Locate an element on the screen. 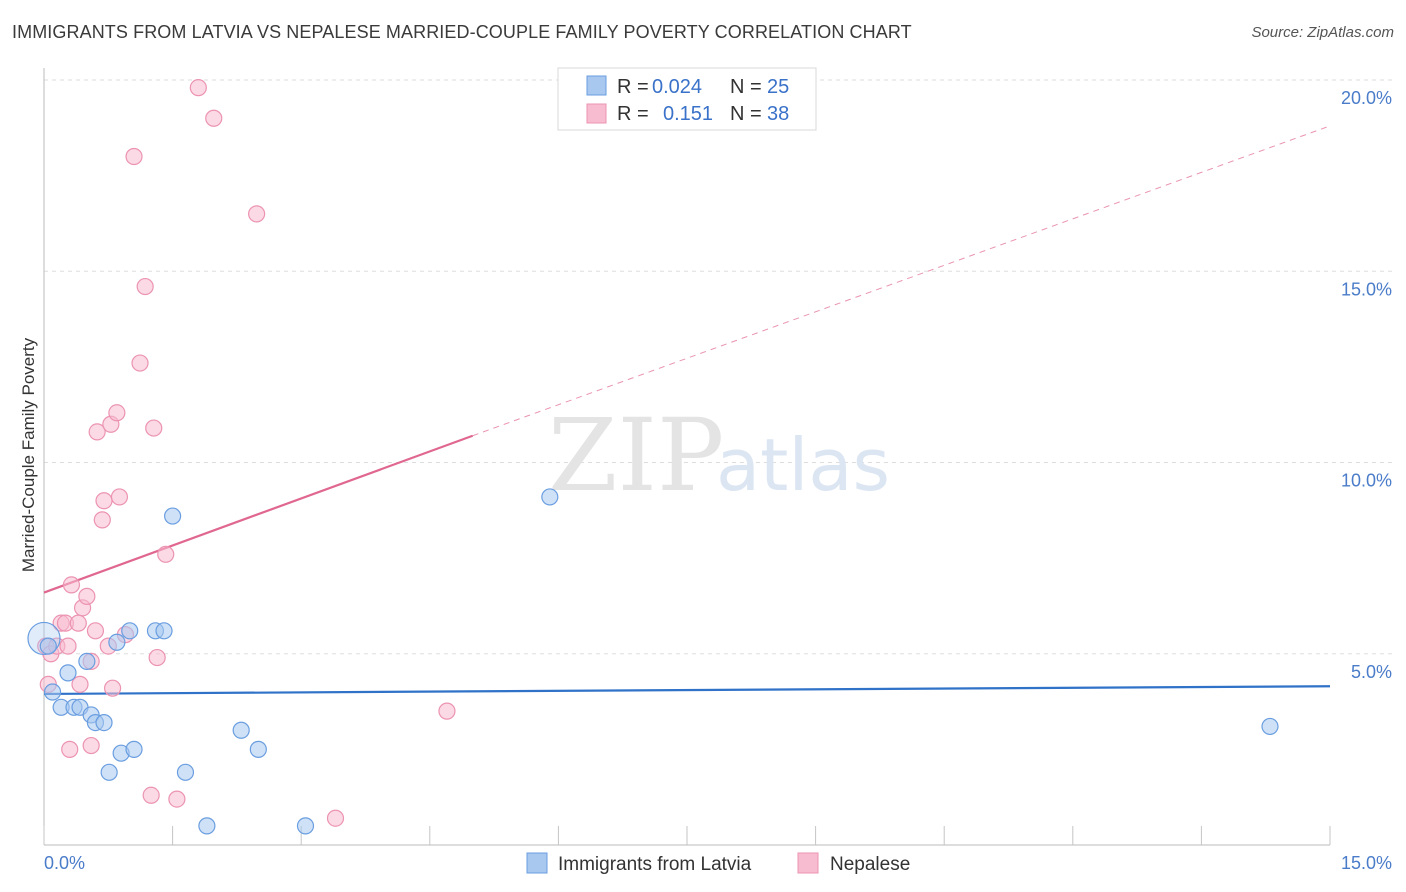 The width and height of the screenshot is (1406, 892). correlation-legend: R = 0.024 N = 25 R = 0.151 N = 38 is located at coordinates (687, 99).